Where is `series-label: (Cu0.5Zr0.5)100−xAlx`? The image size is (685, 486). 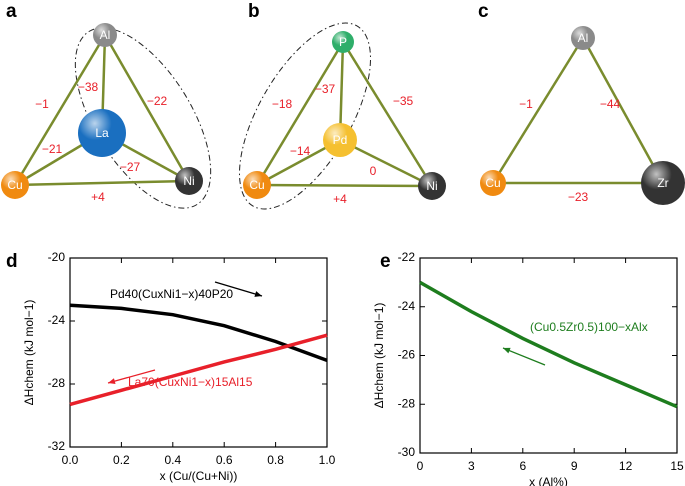 series-label: (Cu0.5Zr0.5)100−xAlx is located at coordinates (589, 327).